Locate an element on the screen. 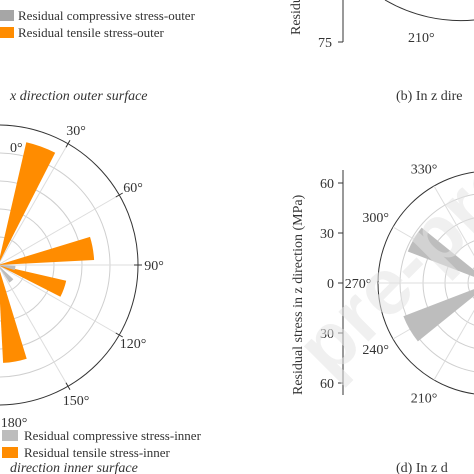 The image size is (474, 474). legend-swatch-compressive-inner is located at coordinates (10, 435).